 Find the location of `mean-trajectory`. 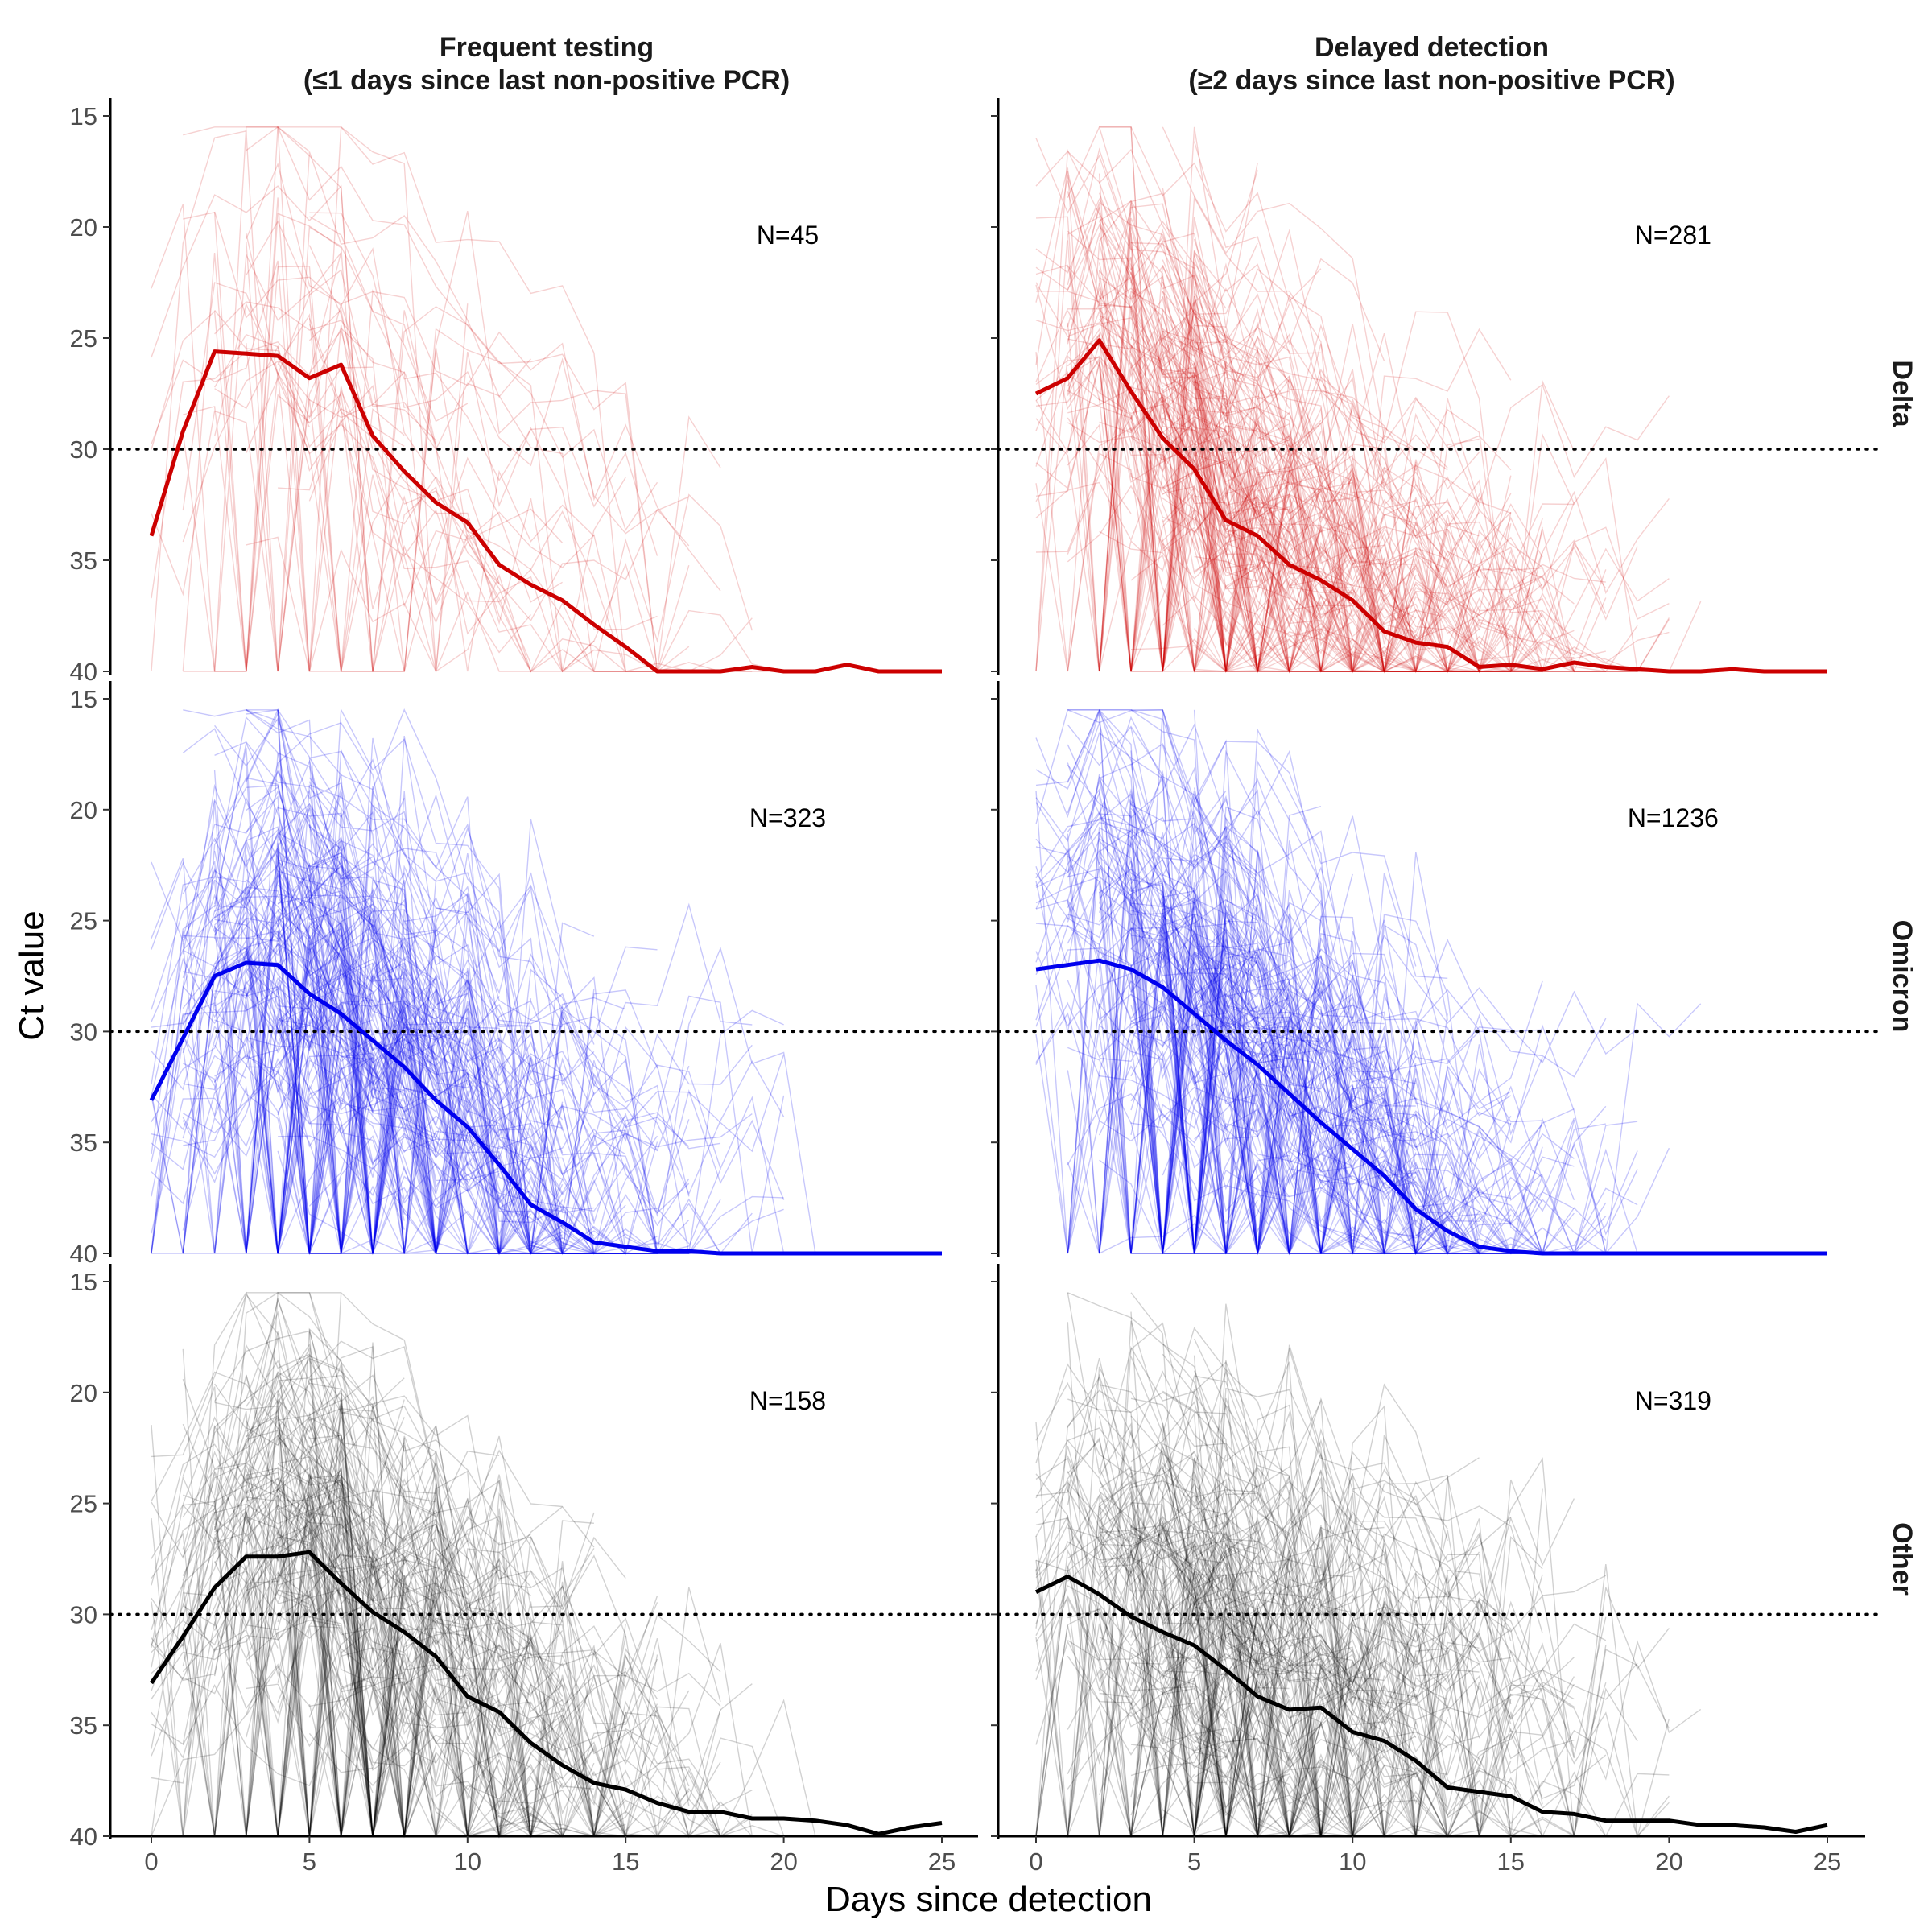

mean-trajectory is located at coordinates (545, 511).